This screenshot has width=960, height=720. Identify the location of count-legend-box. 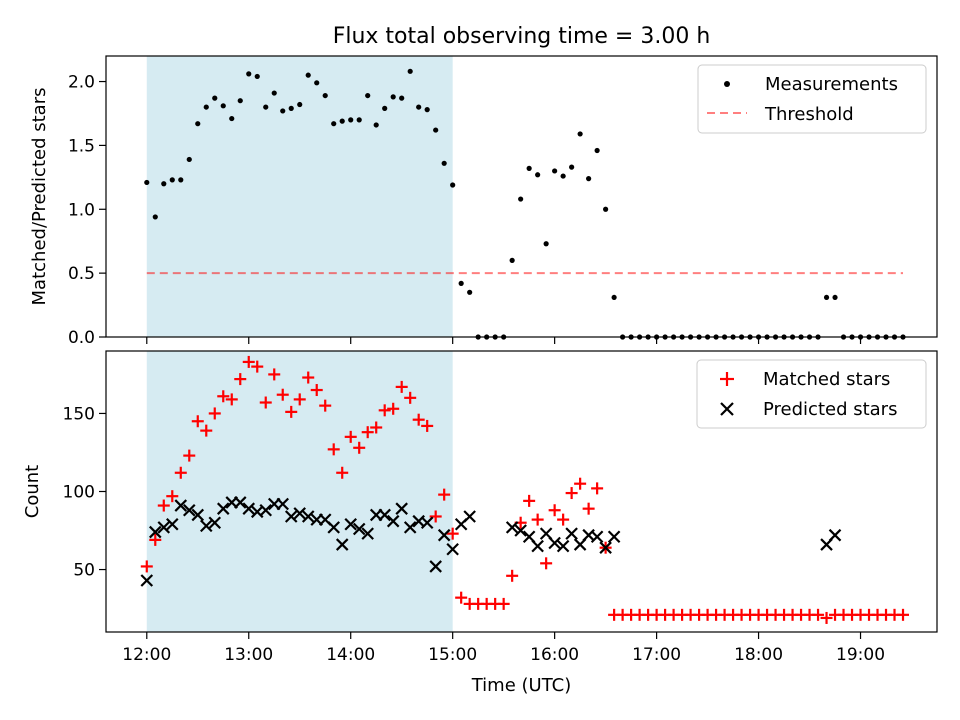
(811, 394).